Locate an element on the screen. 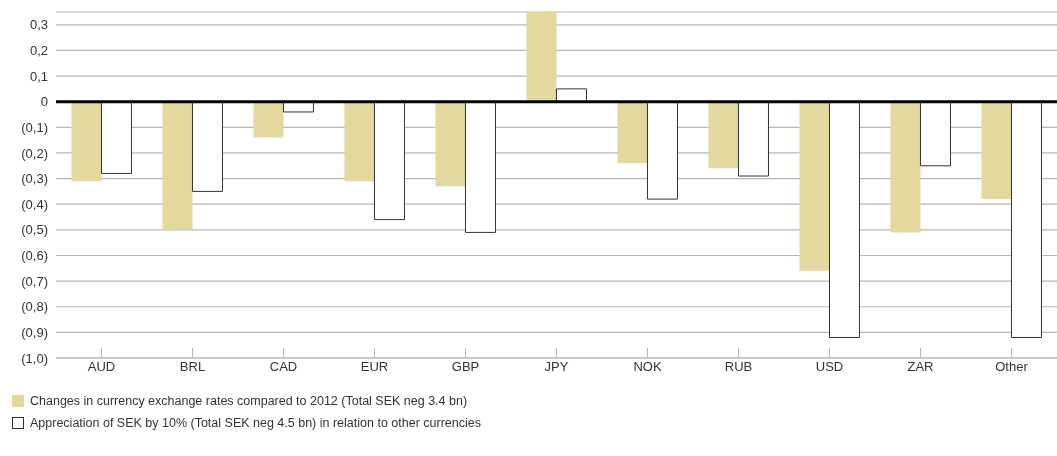 This screenshot has height=456, width=1057. y-tick-label: (0,3) is located at coordinates (34, 179).